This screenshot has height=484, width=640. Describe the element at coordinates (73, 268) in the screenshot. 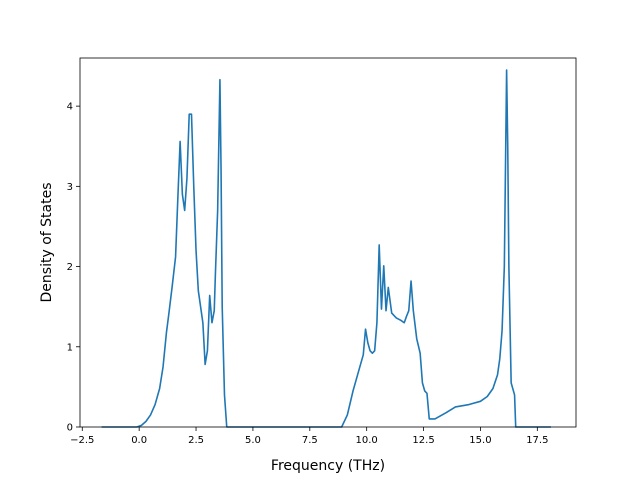

I see `y-axis-ticks: 0 1 2 3 4` at that location.